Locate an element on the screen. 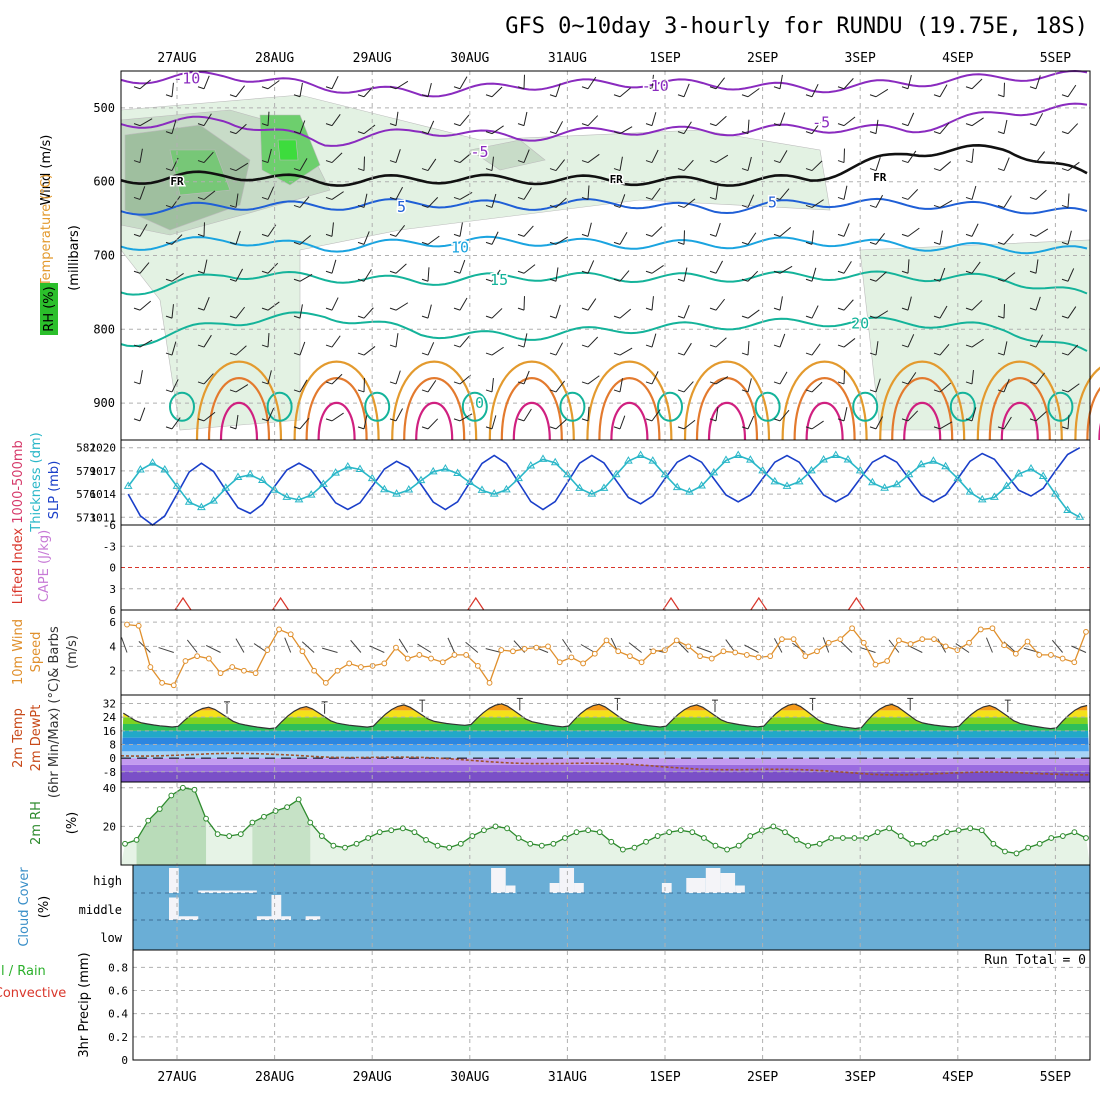  slp-tick: 1011 is located at coordinates (103, 517).